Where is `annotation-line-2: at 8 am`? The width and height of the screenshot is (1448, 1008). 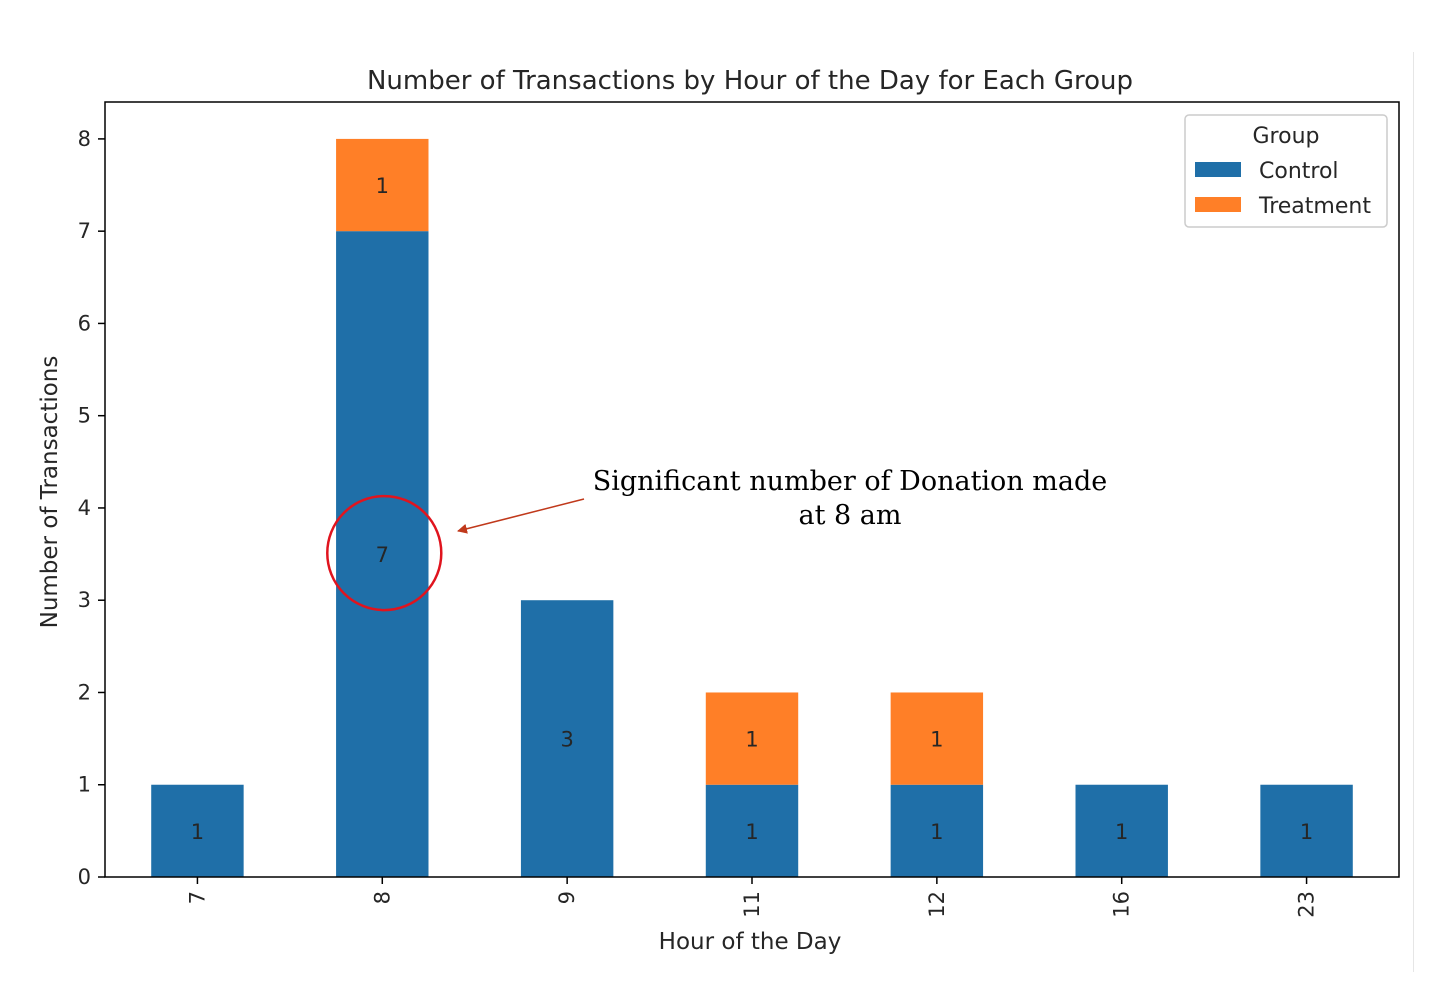
annotation-line-2: at 8 am is located at coordinates (850, 515).